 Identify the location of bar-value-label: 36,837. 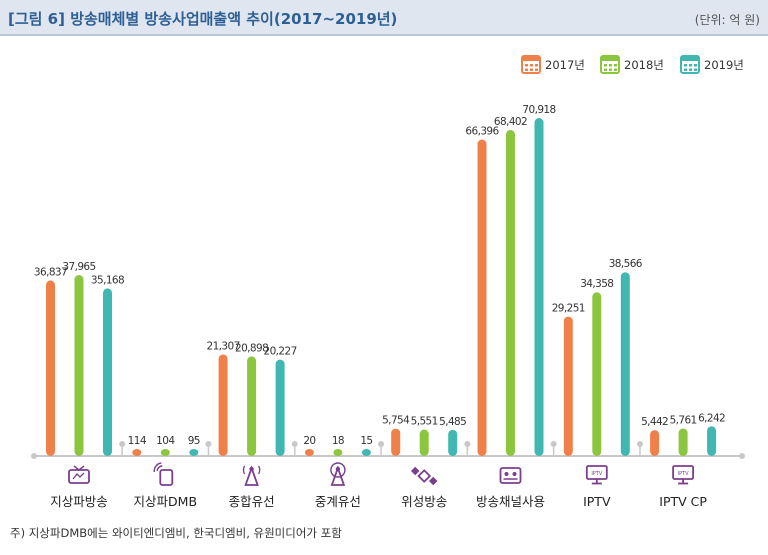
(50, 272).